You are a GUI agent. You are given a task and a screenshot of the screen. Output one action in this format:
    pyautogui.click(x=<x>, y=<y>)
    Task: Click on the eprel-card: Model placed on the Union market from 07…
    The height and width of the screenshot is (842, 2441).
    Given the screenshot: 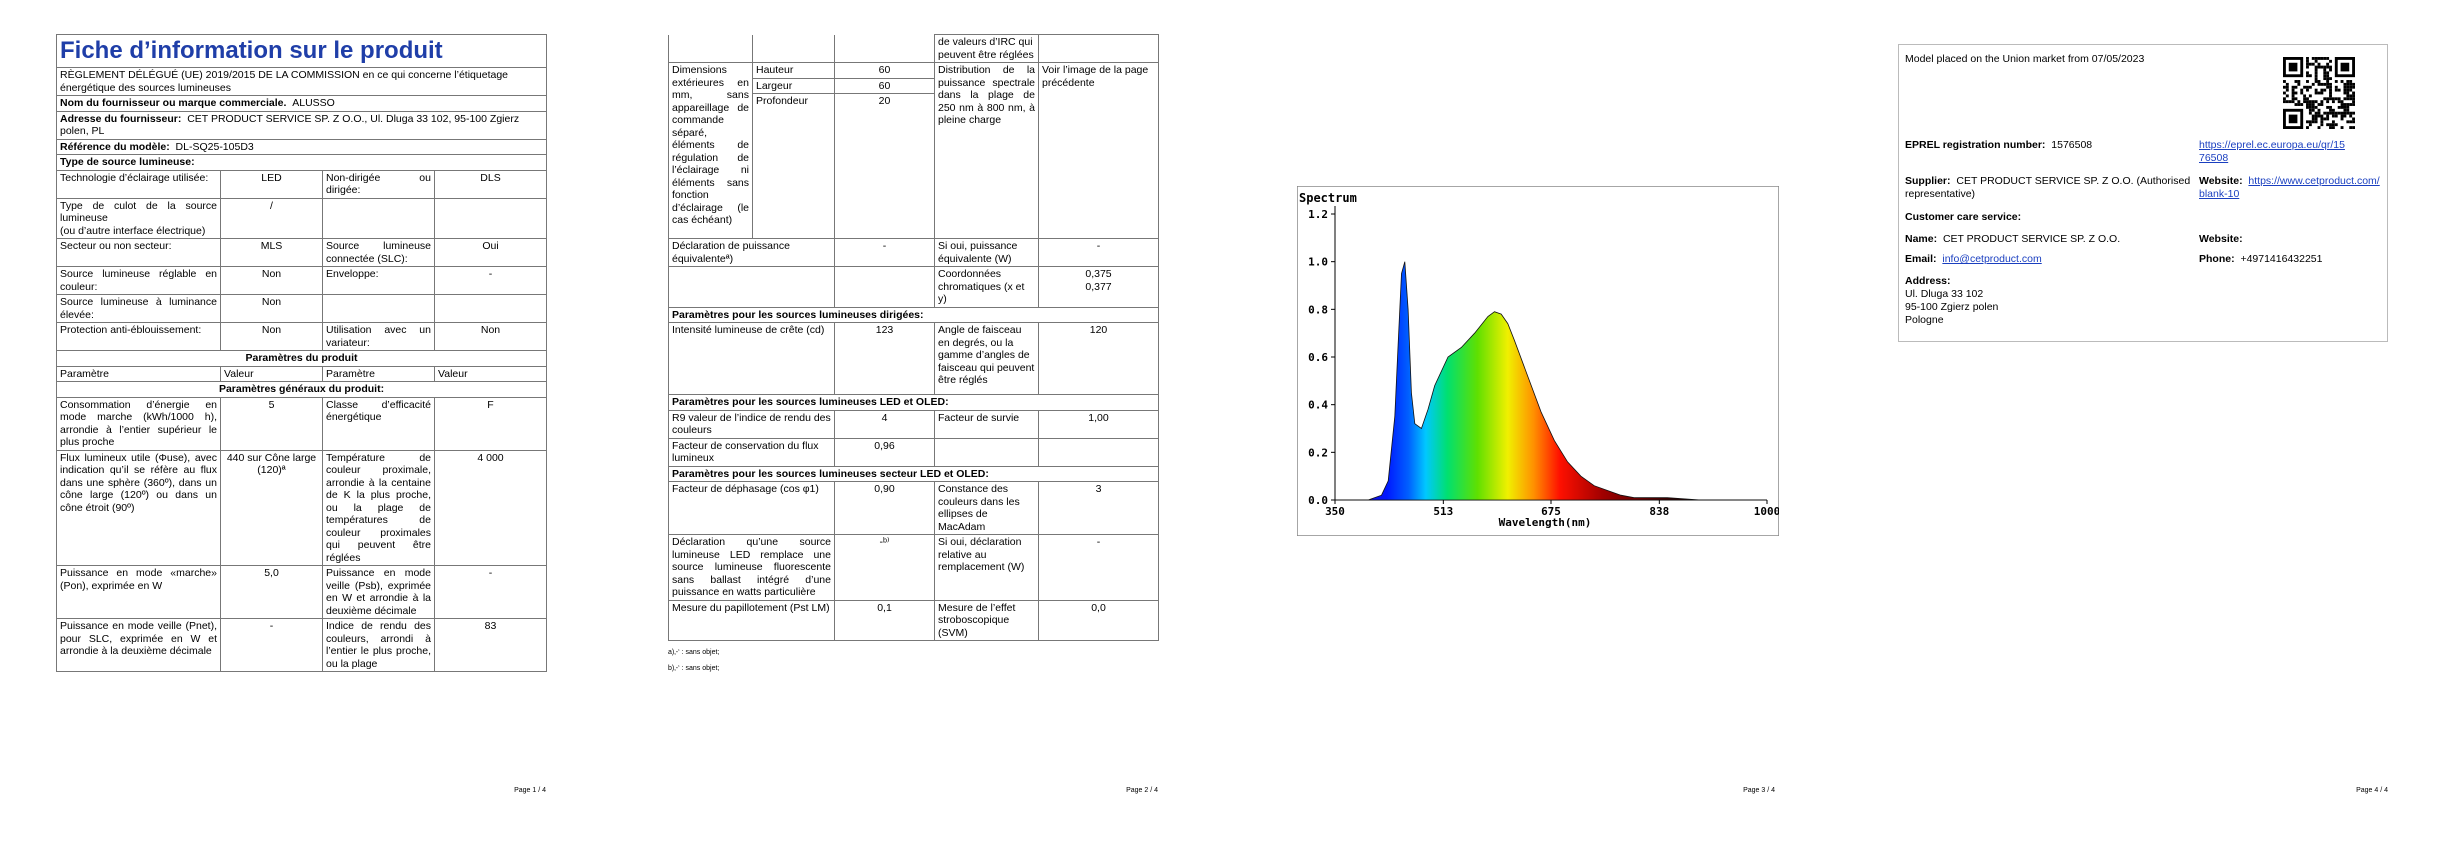 What is the action you would take?
    pyautogui.click(x=2143, y=193)
    